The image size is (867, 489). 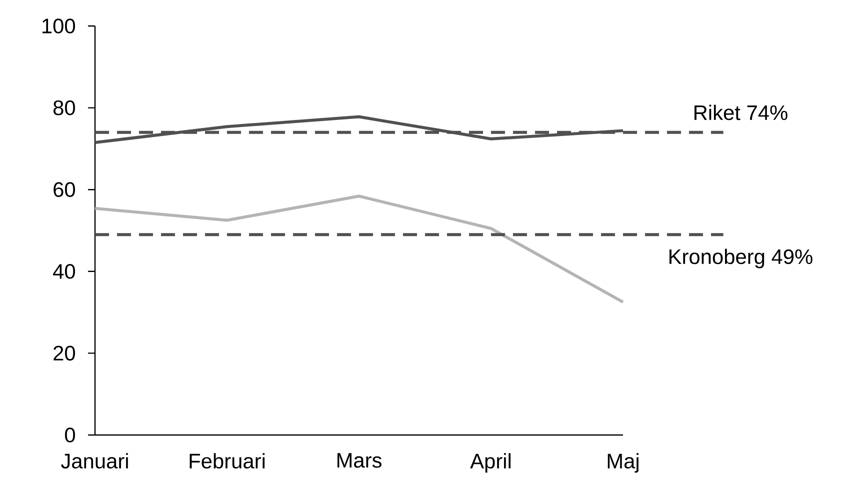 What do you see at coordinates (64, 271) in the screenshot?
I see `y-tick-label: 40` at bounding box center [64, 271].